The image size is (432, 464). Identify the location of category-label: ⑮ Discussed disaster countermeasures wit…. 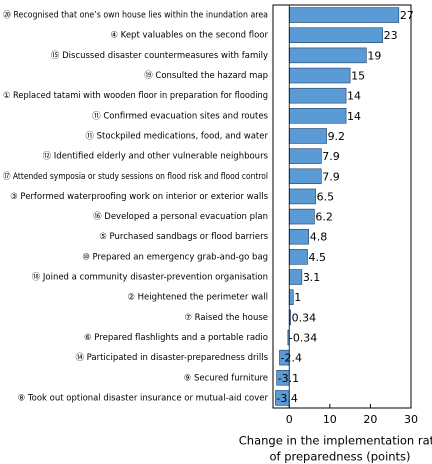
(159, 56).